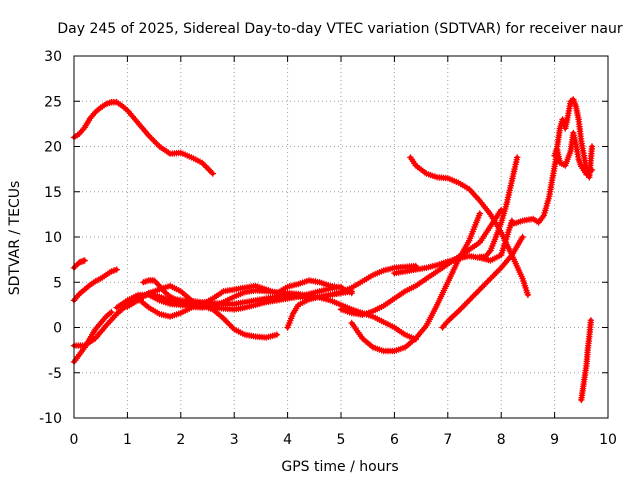  Describe the element at coordinates (234, 440) in the screenshot. I see `x-tick-label: 3` at that location.